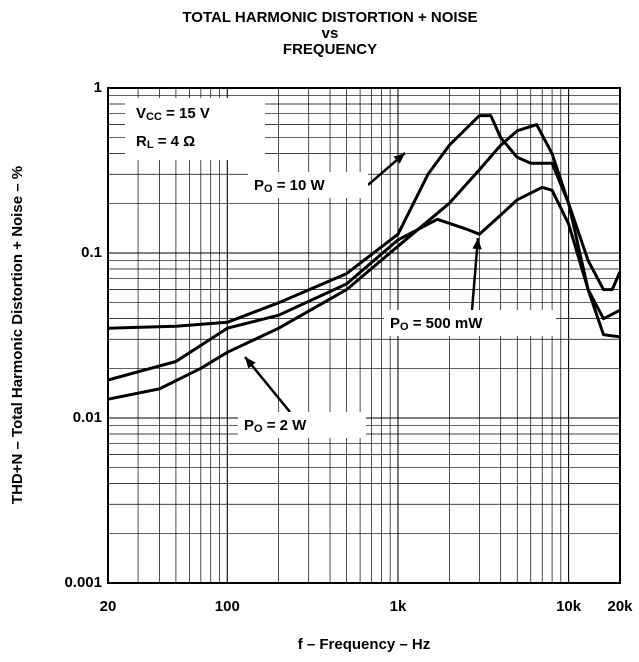 The image size is (639, 662). What do you see at coordinates (154, 117) in the screenshot?
I see `label-sub: CC` at bounding box center [154, 117].